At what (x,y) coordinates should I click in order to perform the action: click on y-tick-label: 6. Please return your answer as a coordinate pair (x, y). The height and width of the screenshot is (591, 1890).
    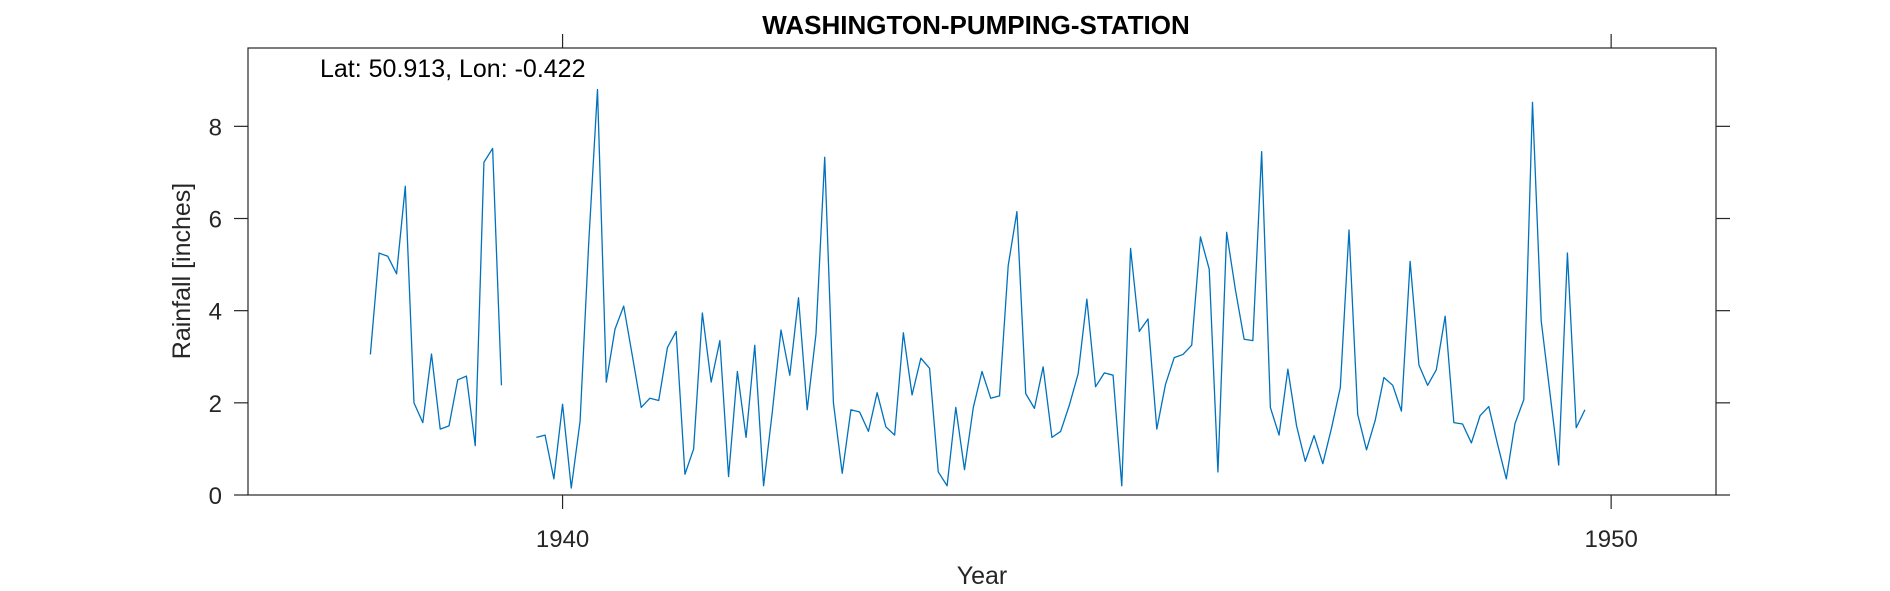
    Looking at the image, I should click on (215, 220).